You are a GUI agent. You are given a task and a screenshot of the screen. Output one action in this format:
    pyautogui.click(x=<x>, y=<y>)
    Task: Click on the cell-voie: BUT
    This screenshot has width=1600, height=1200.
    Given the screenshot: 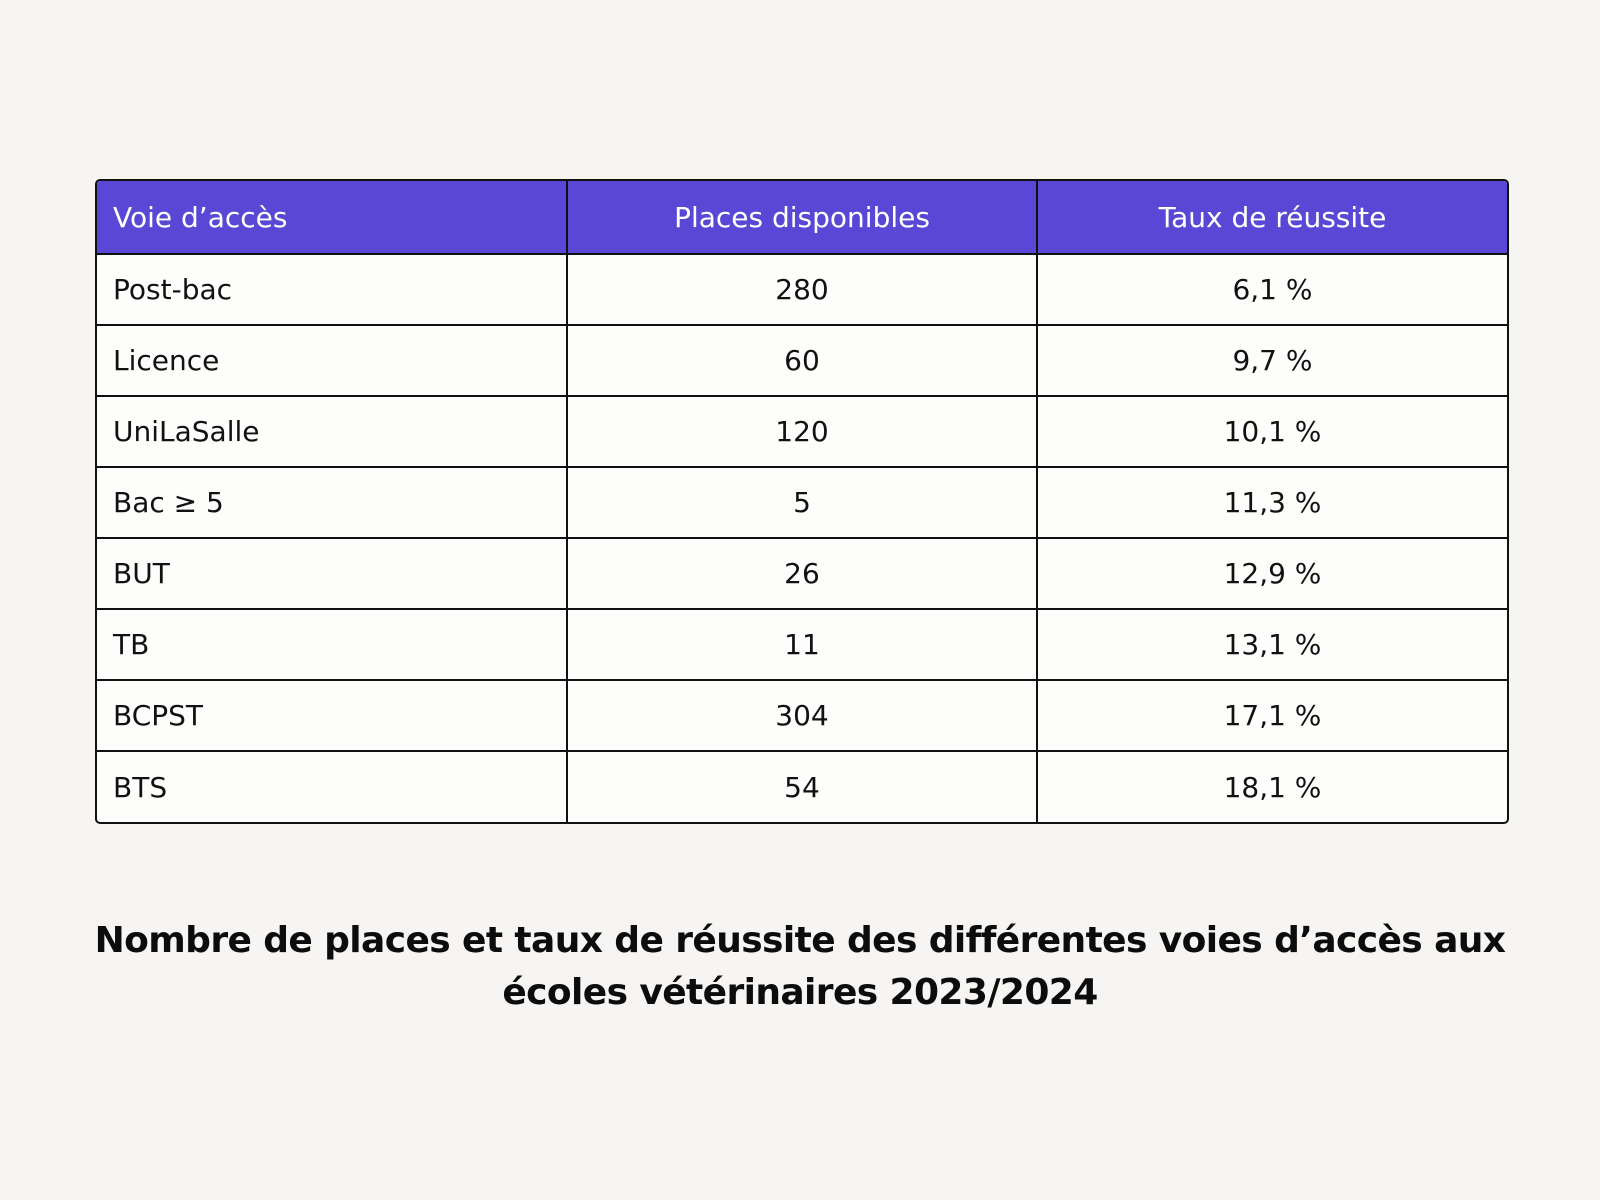 What is the action you would take?
    pyautogui.click(x=332, y=574)
    